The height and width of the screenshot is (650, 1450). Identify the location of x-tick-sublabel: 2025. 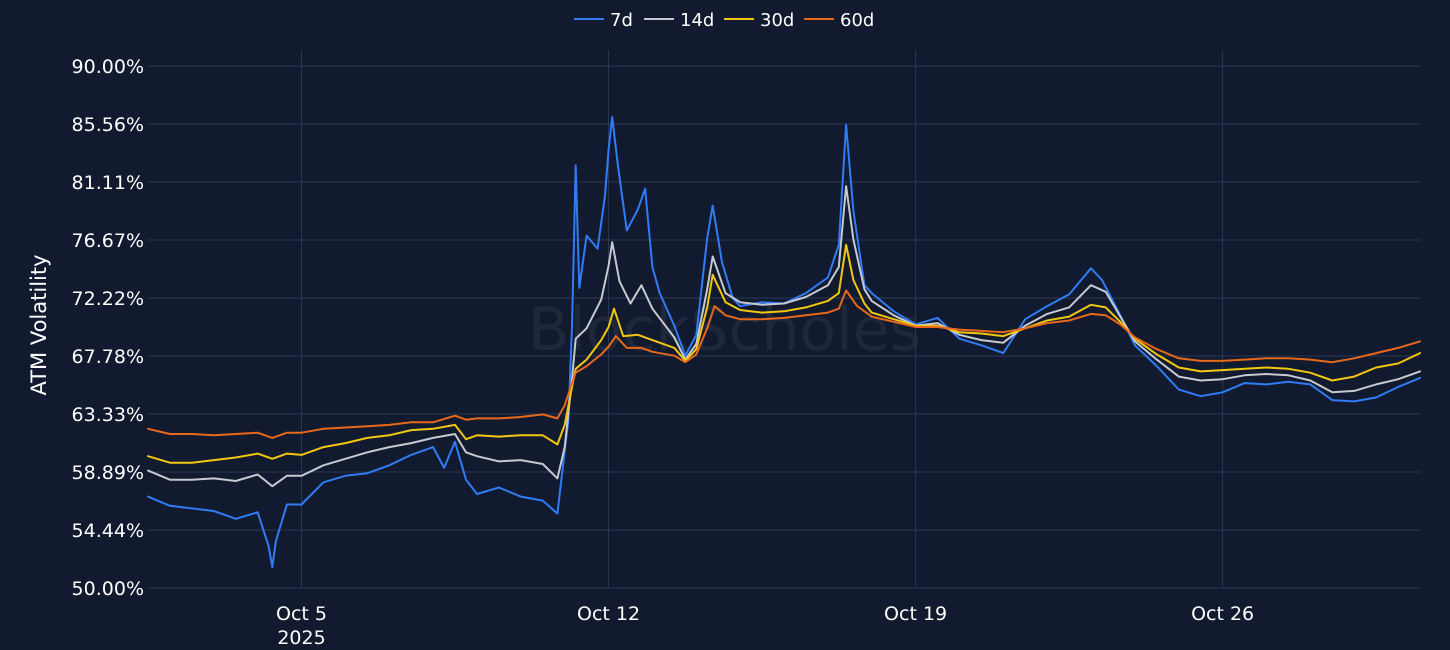
(301, 638).